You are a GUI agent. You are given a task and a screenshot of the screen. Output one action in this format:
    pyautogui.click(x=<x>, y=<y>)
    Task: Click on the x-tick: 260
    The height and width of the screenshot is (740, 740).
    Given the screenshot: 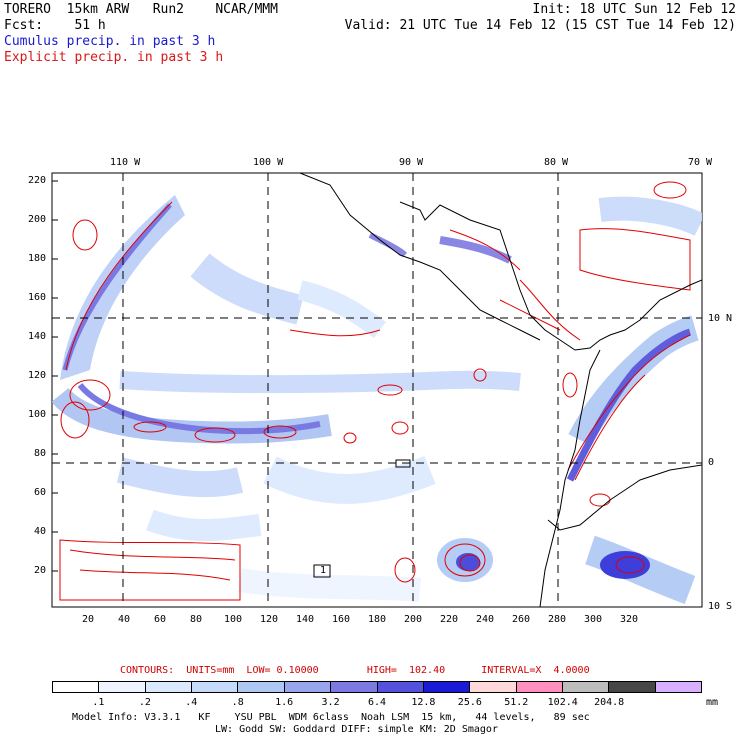 What is the action you would take?
    pyautogui.click(x=521, y=619)
    